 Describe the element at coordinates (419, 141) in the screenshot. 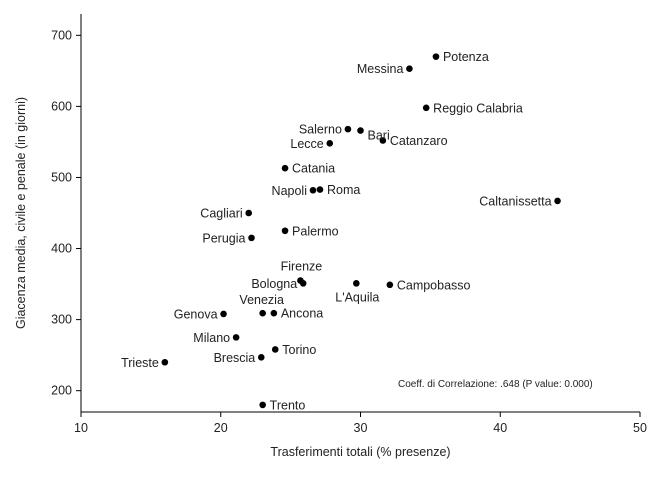

I see `point-label: Catanzaro` at that location.